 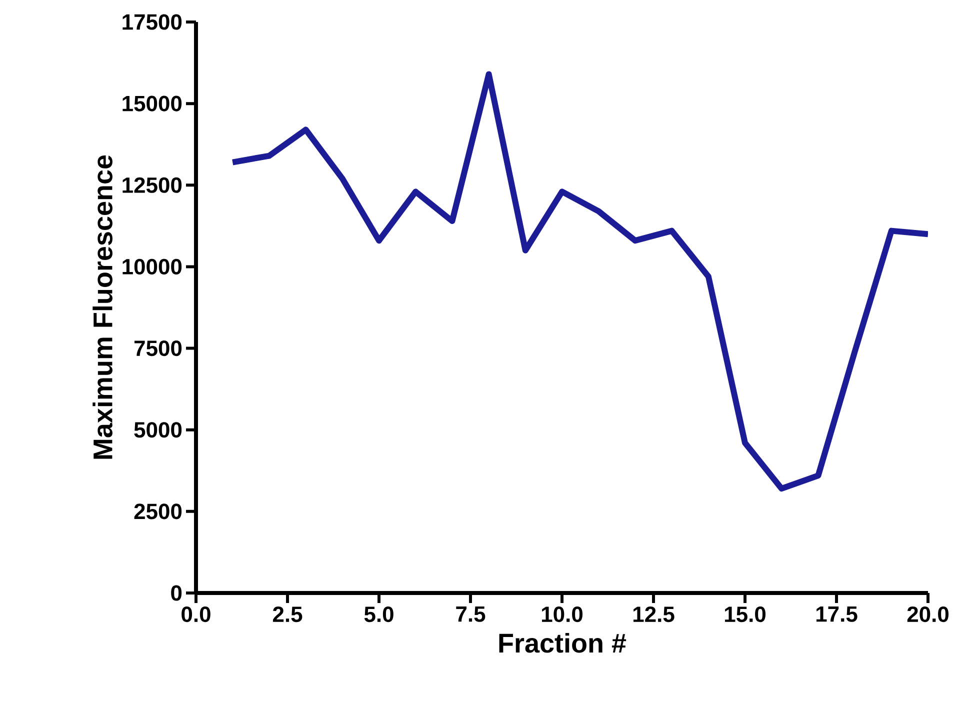 I want to click on y-tick-label: 2500, so click(x=158, y=512).